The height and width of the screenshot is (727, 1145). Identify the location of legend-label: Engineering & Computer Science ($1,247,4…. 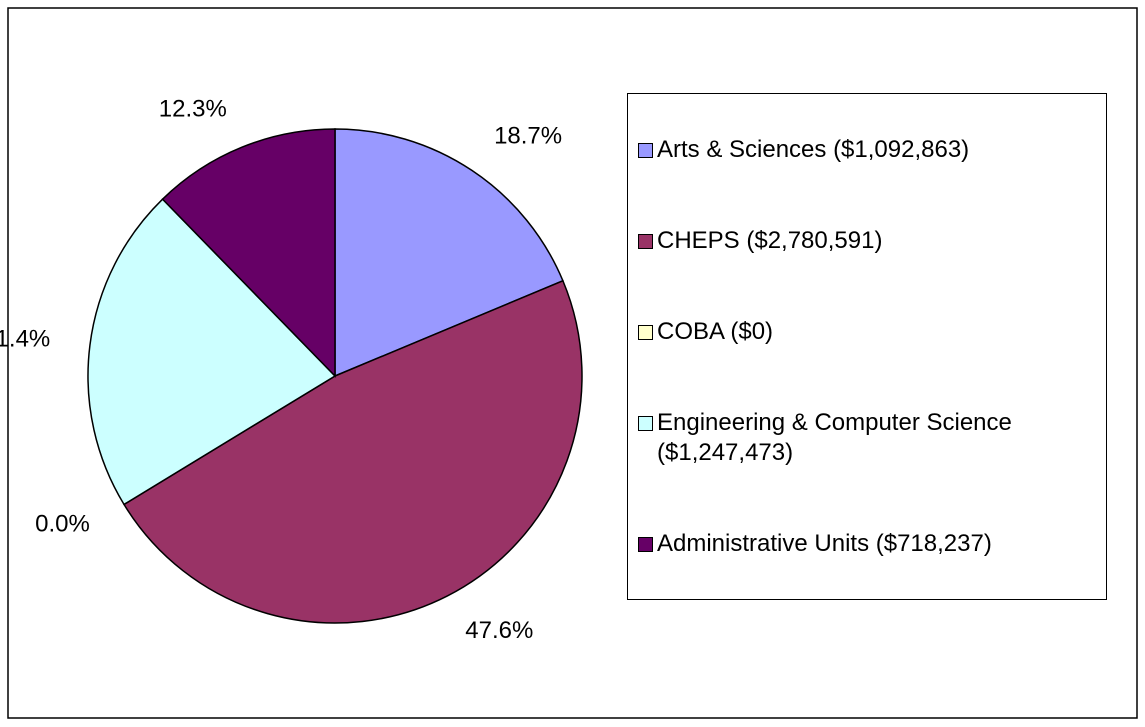
(834, 437).